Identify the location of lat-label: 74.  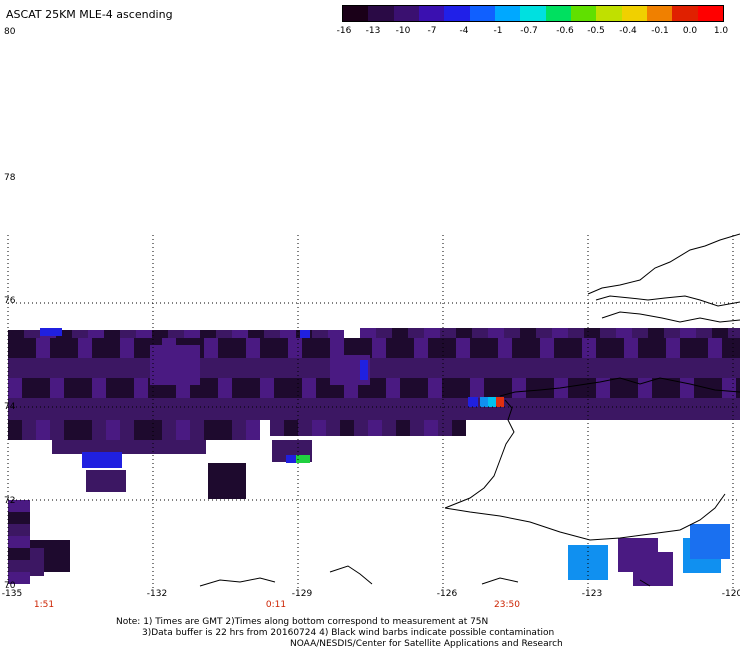
(10, 407).